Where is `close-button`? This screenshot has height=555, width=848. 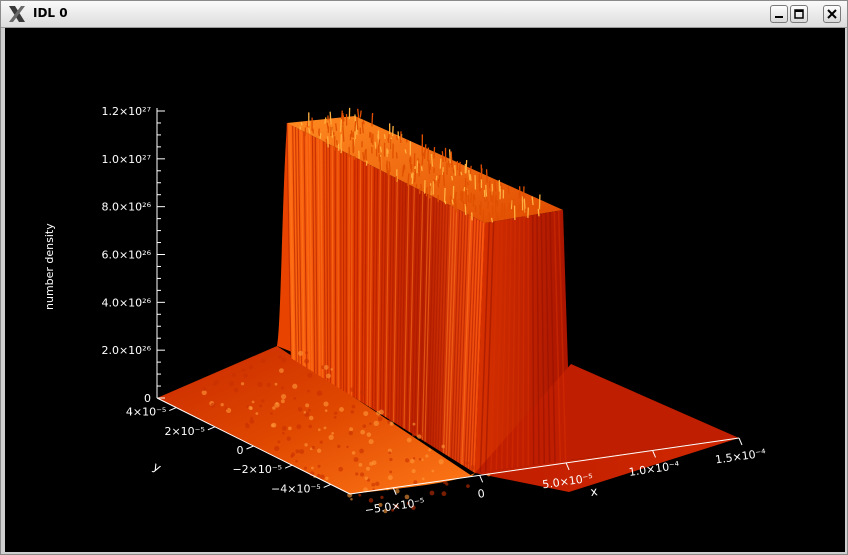 close-button is located at coordinates (832, 14).